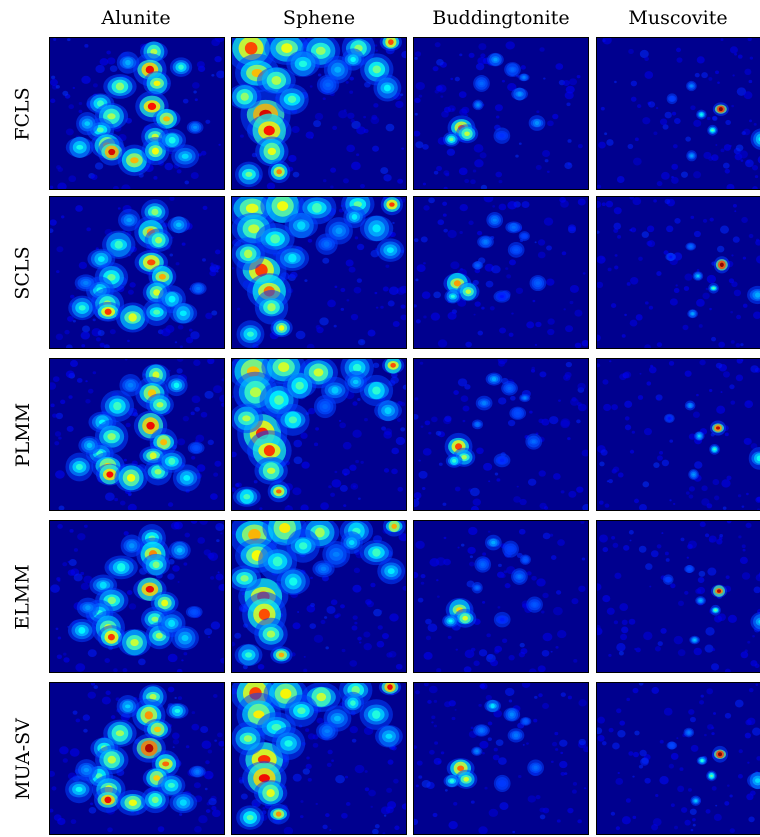  What do you see at coordinates (319, 434) in the screenshot?
I see `abundance-map-plmm-sphene` at bounding box center [319, 434].